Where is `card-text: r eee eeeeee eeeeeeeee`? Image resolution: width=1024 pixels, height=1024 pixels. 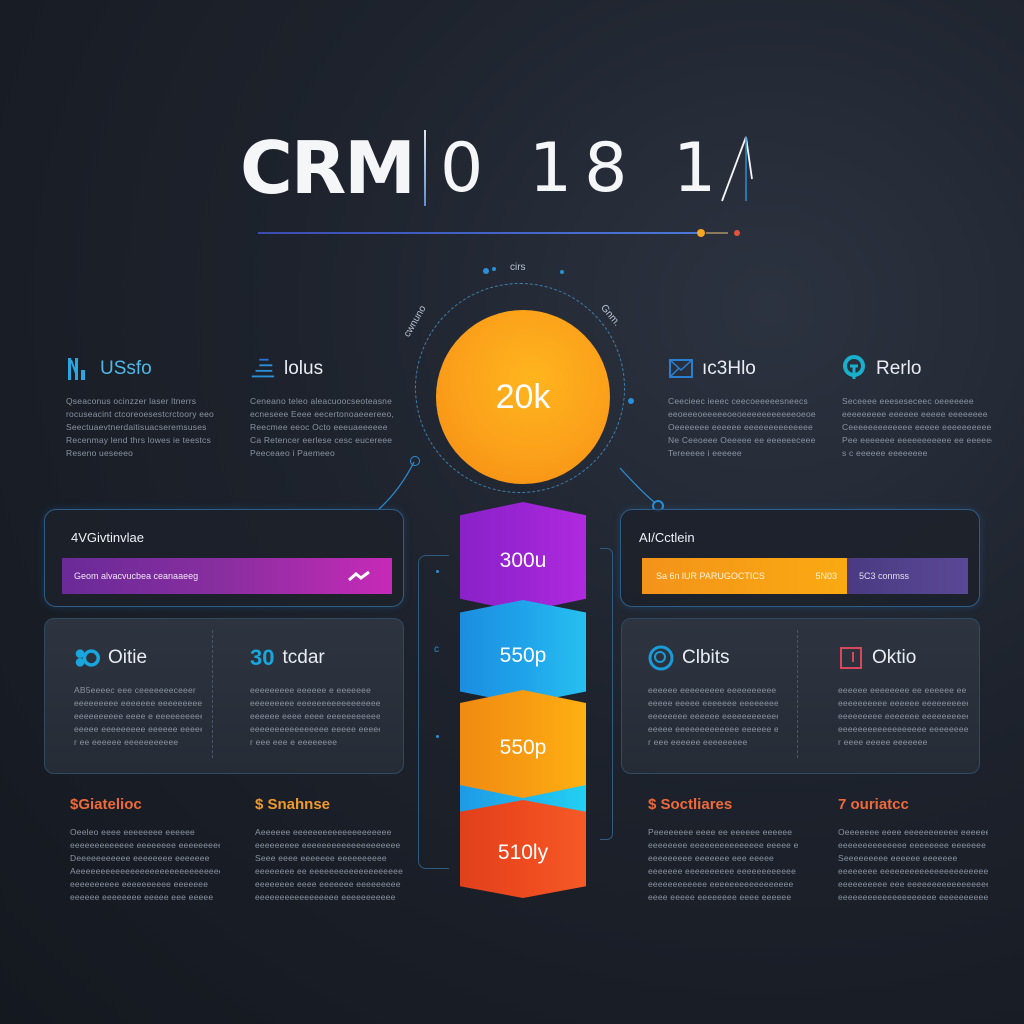 card-text: r eee eeeeee eeeeeeeee is located at coordinates (698, 742).